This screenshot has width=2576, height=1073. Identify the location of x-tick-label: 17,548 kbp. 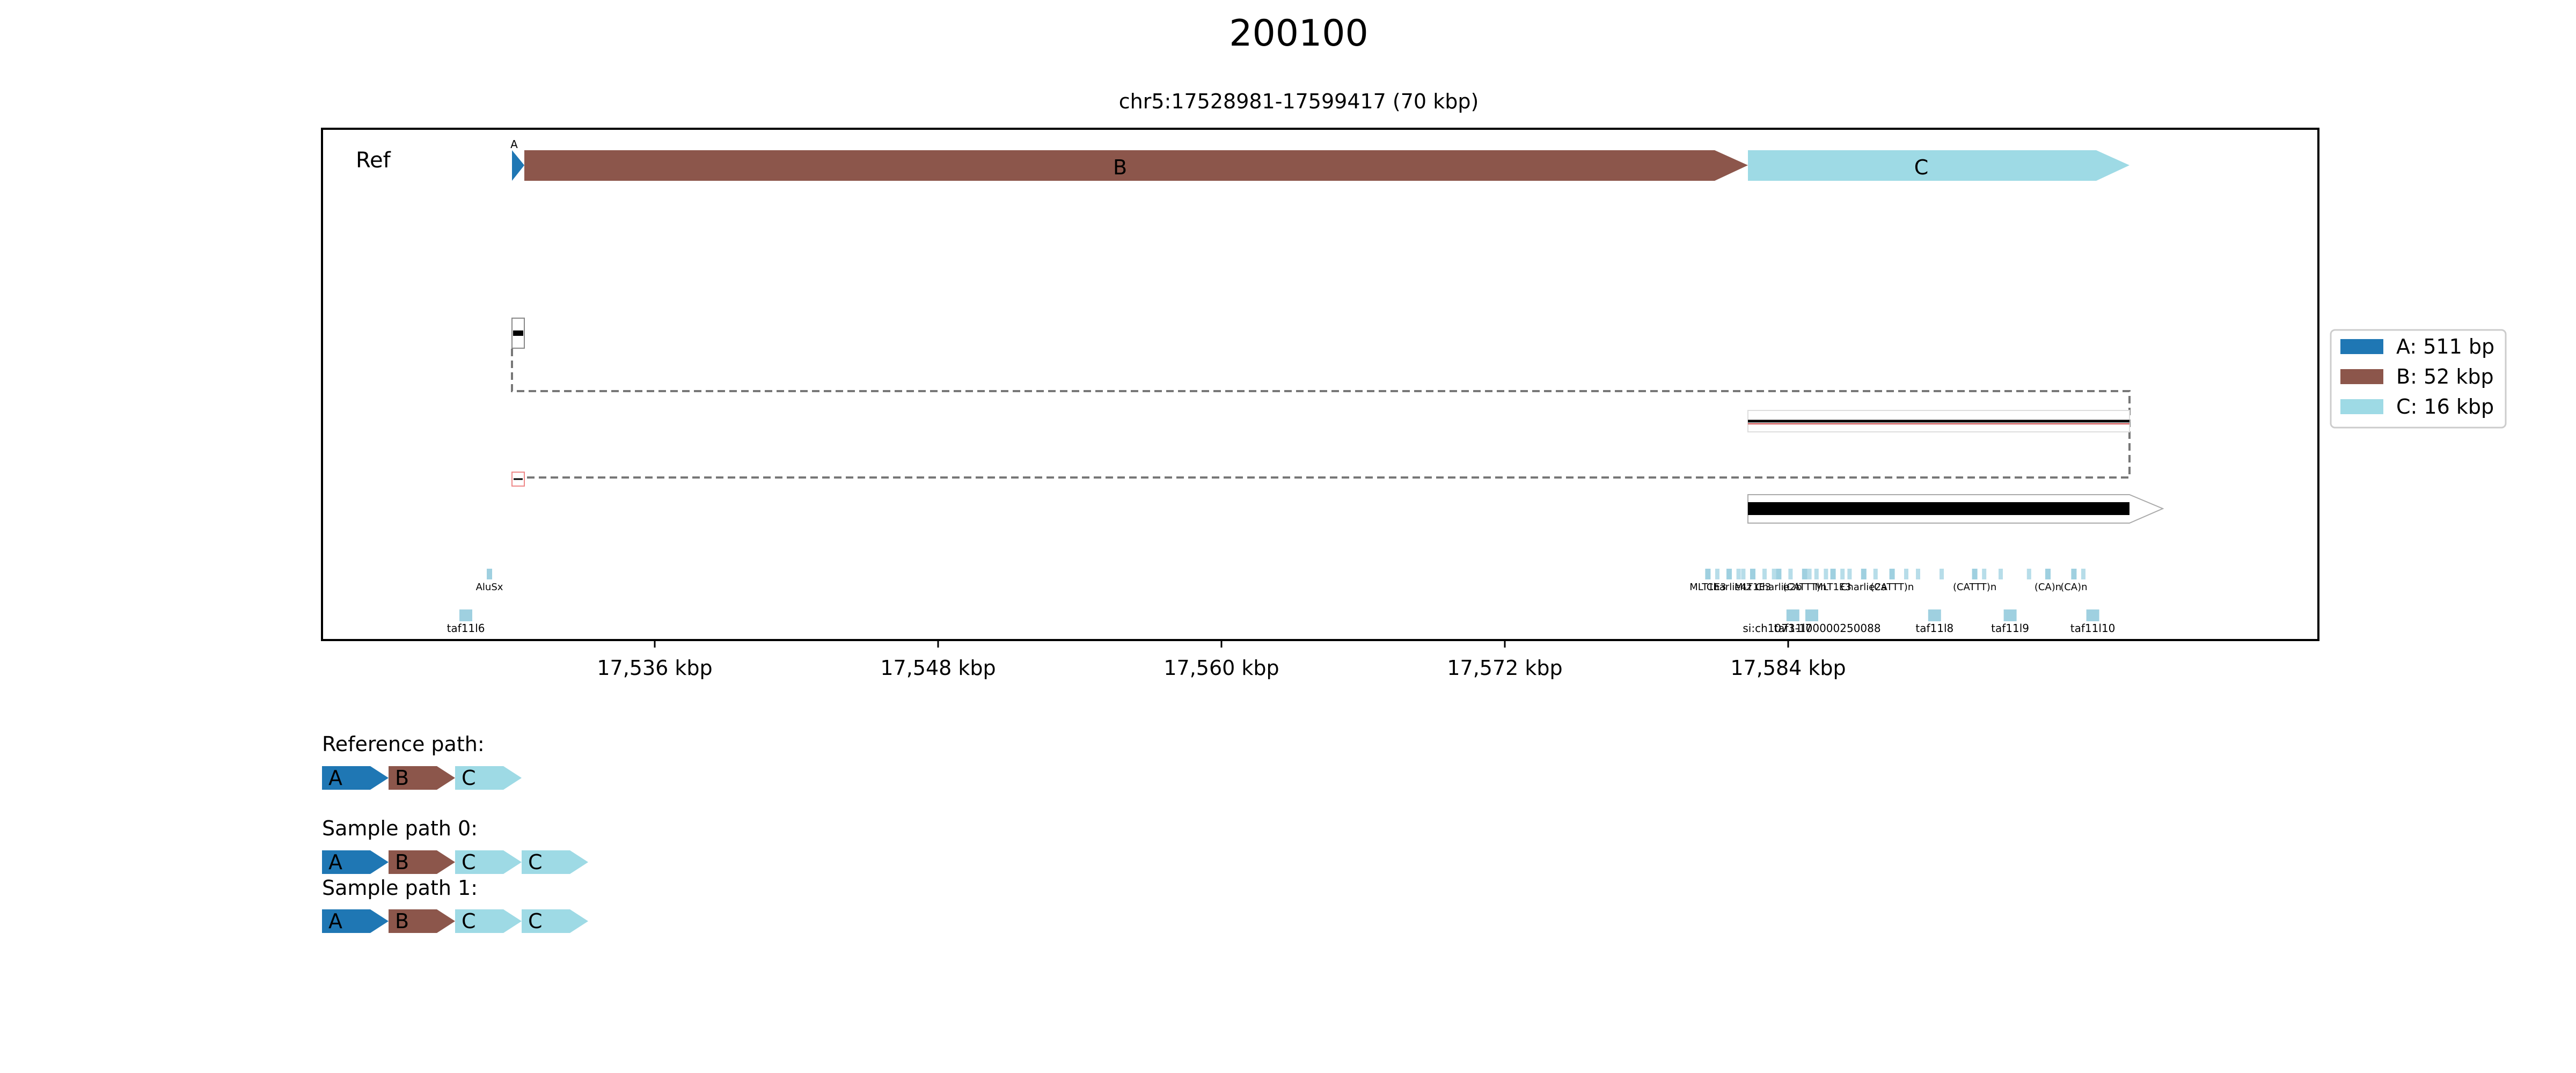
(938, 668).